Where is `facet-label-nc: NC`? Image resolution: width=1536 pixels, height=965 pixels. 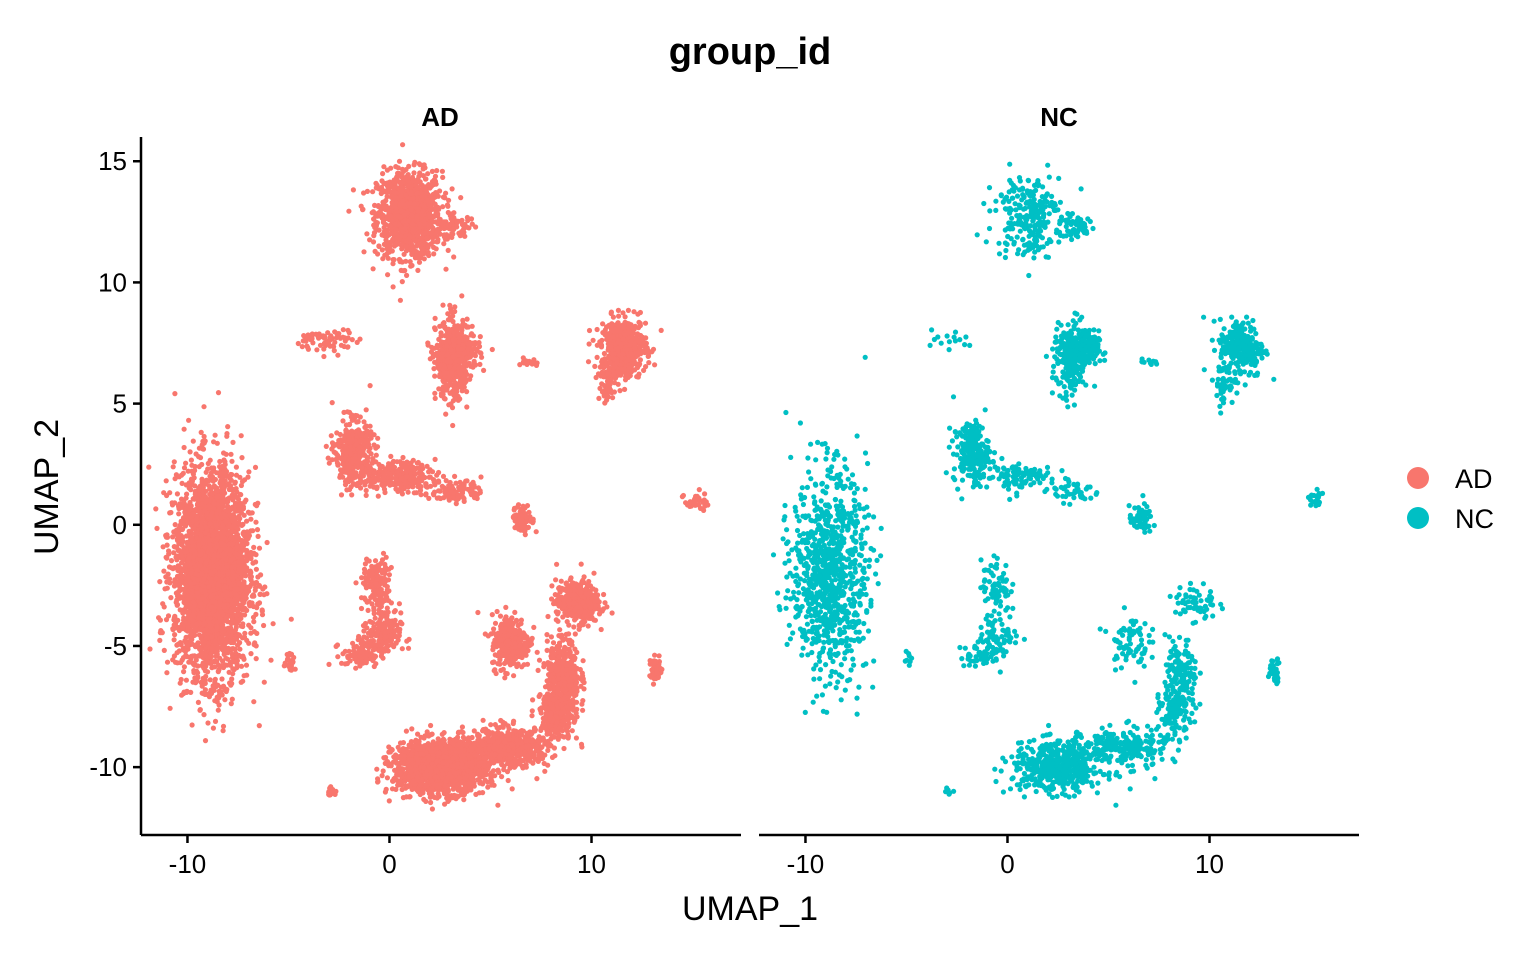
facet-label-nc: NC is located at coordinates (1059, 117).